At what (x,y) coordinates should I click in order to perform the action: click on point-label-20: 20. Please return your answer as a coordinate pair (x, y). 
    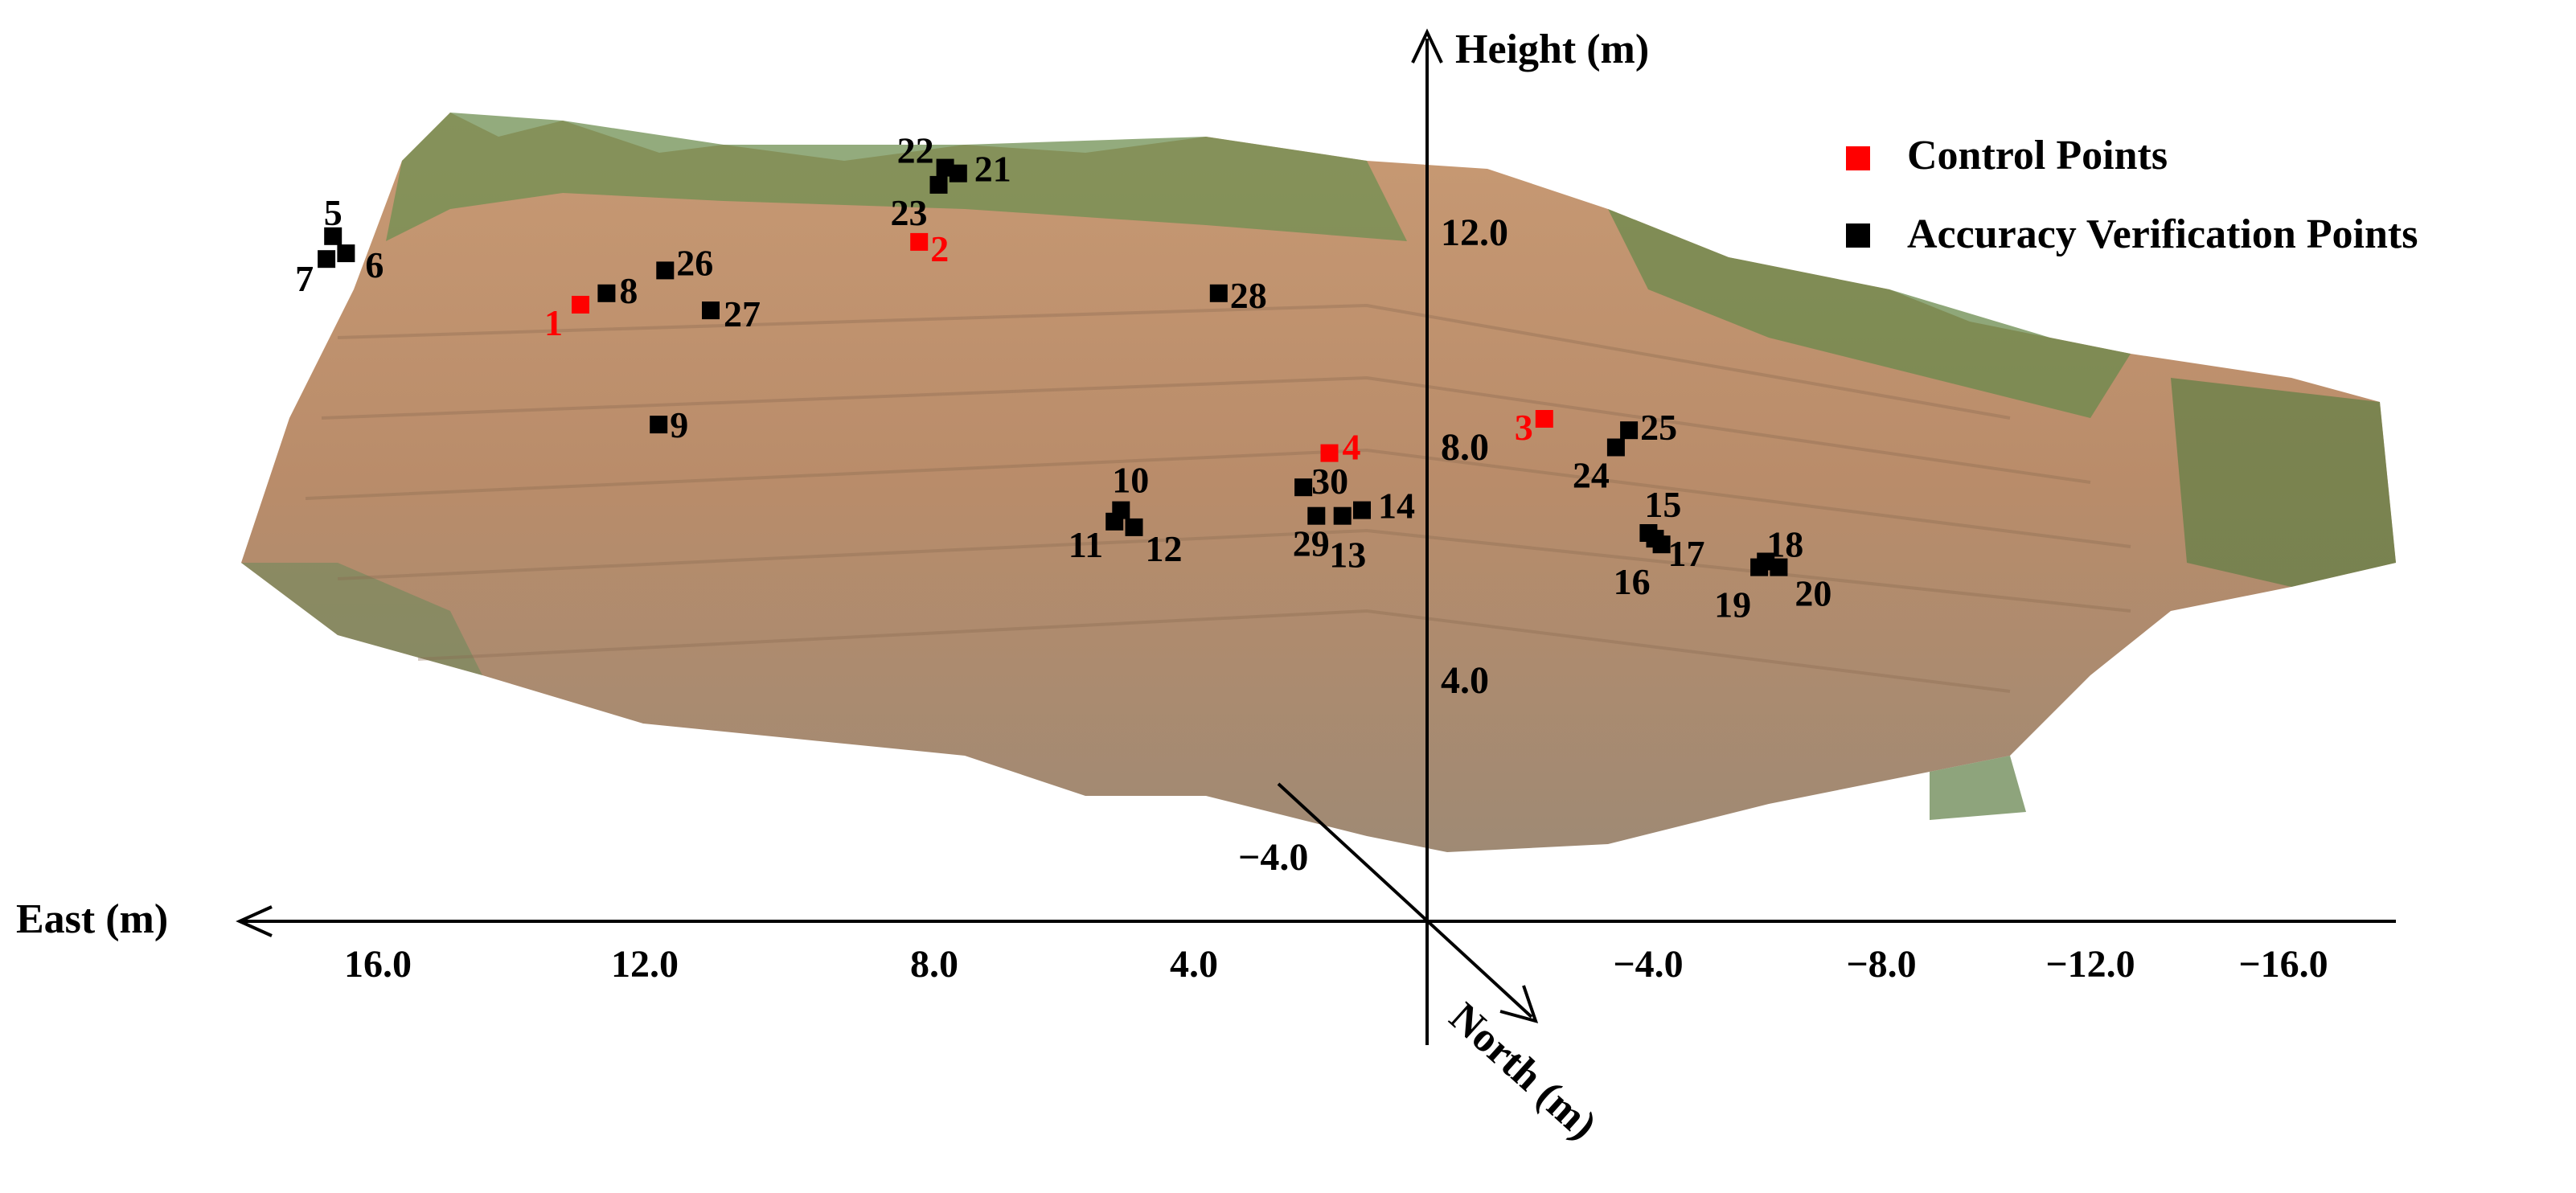
    Looking at the image, I should click on (1814, 593).